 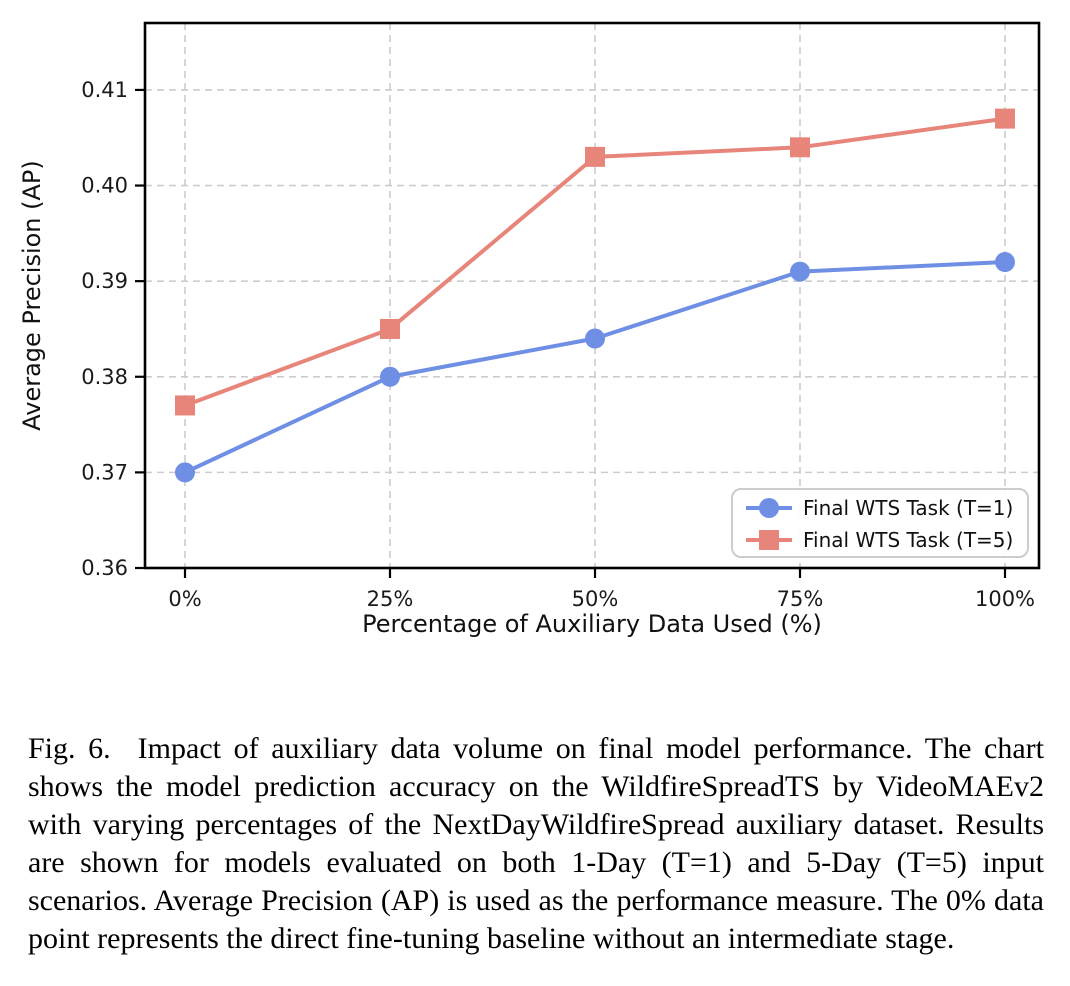 I want to click on x-tick-label: 100%, so click(x=1005, y=599).